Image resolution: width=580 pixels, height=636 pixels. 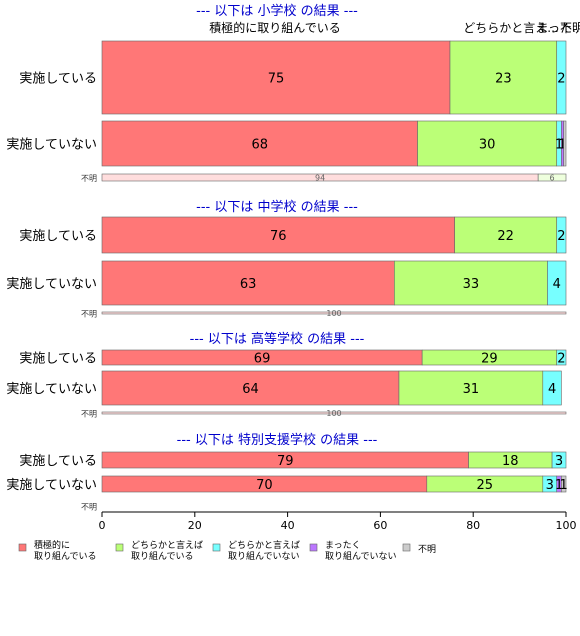 I want to click on x-tick-label: 100, so click(x=566, y=525).